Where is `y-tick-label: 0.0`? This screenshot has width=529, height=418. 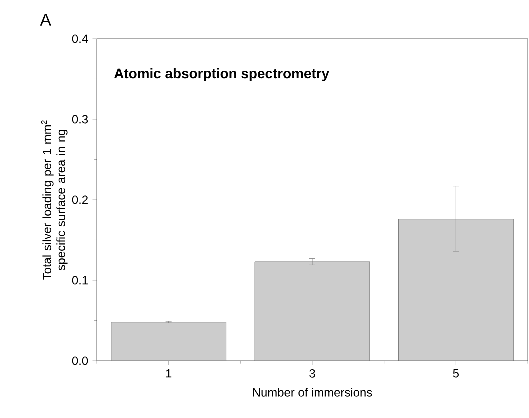
y-tick-label: 0.0 is located at coordinates (80, 361).